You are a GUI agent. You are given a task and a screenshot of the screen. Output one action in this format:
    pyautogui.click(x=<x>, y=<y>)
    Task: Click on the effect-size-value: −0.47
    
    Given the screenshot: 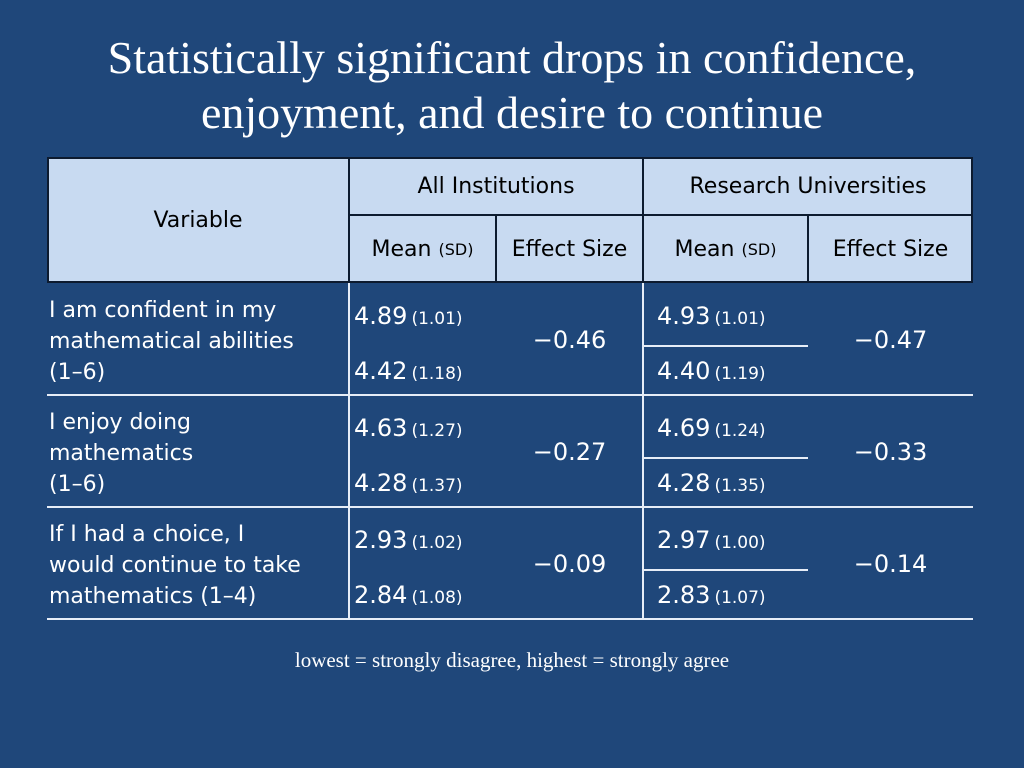 What is the action you would take?
    pyautogui.click(x=890, y=340)
    